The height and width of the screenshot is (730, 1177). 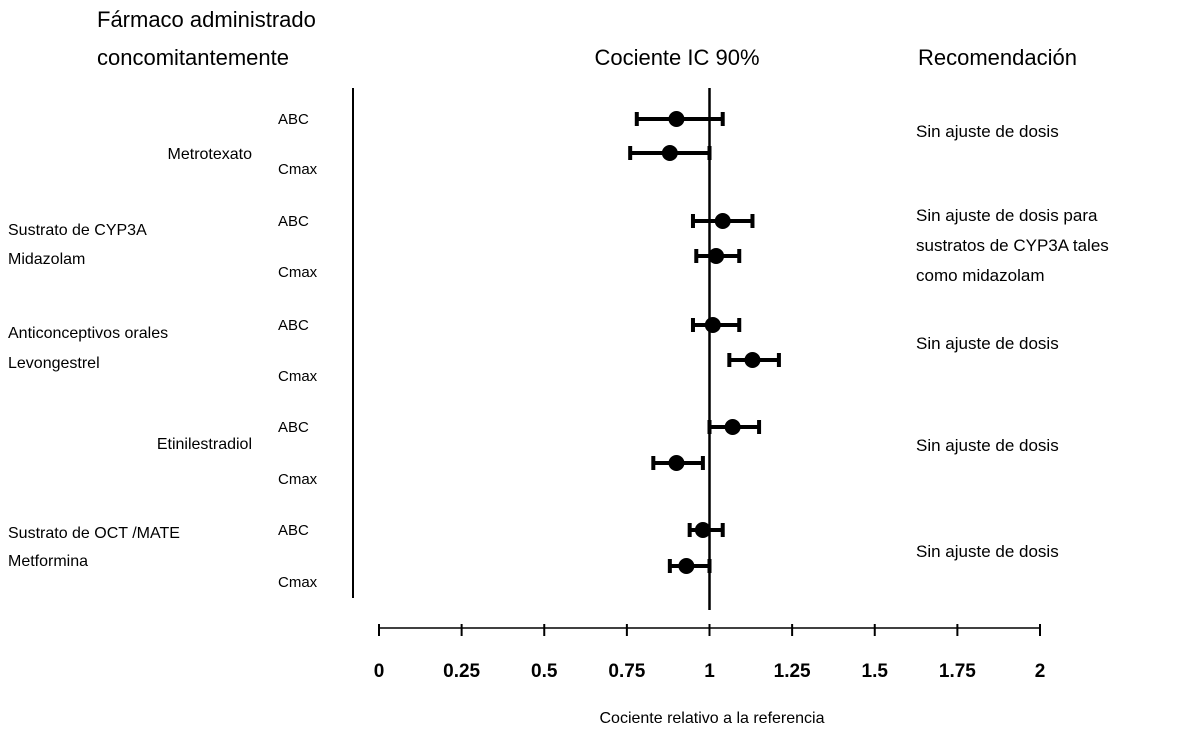 I want to click on drug-label: Metrotexato, so click(x=210, y=154).